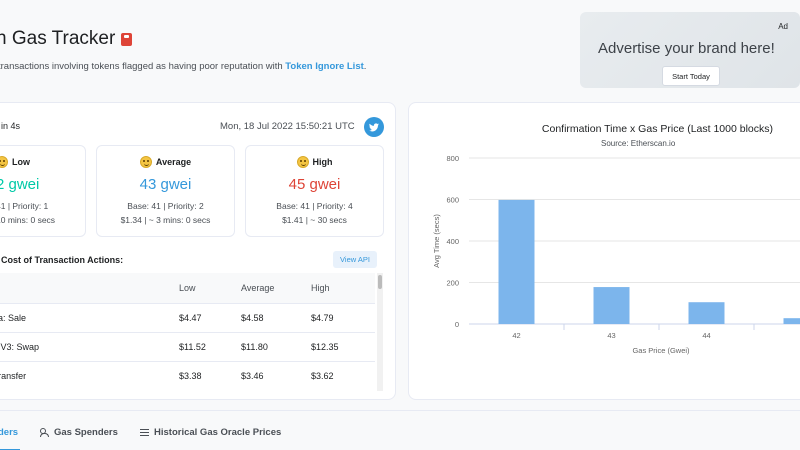  I want to click on y-tick-label: 400, so click(452, 241).